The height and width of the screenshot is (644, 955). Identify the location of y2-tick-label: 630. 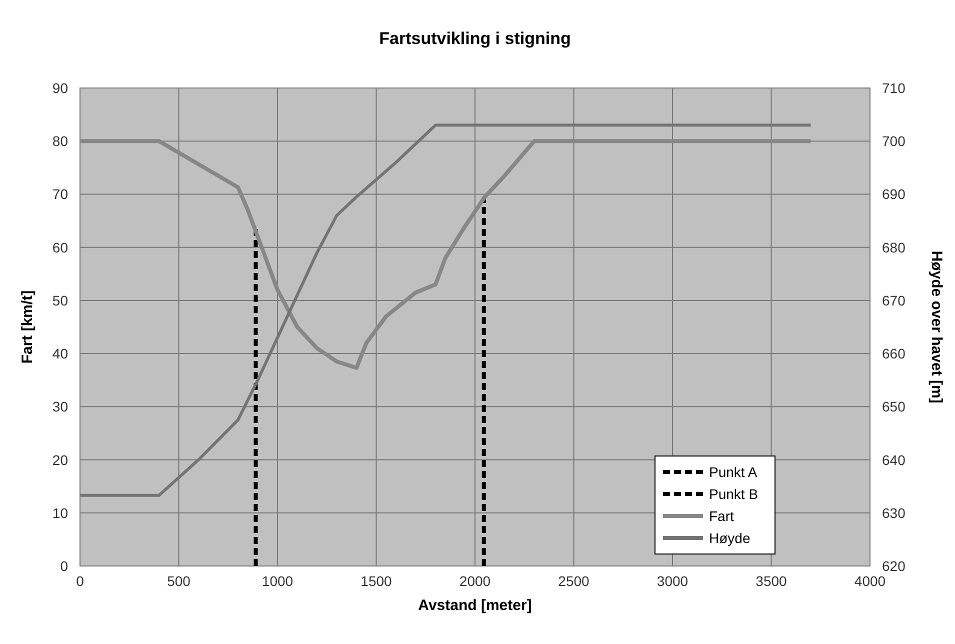
(894, 512).